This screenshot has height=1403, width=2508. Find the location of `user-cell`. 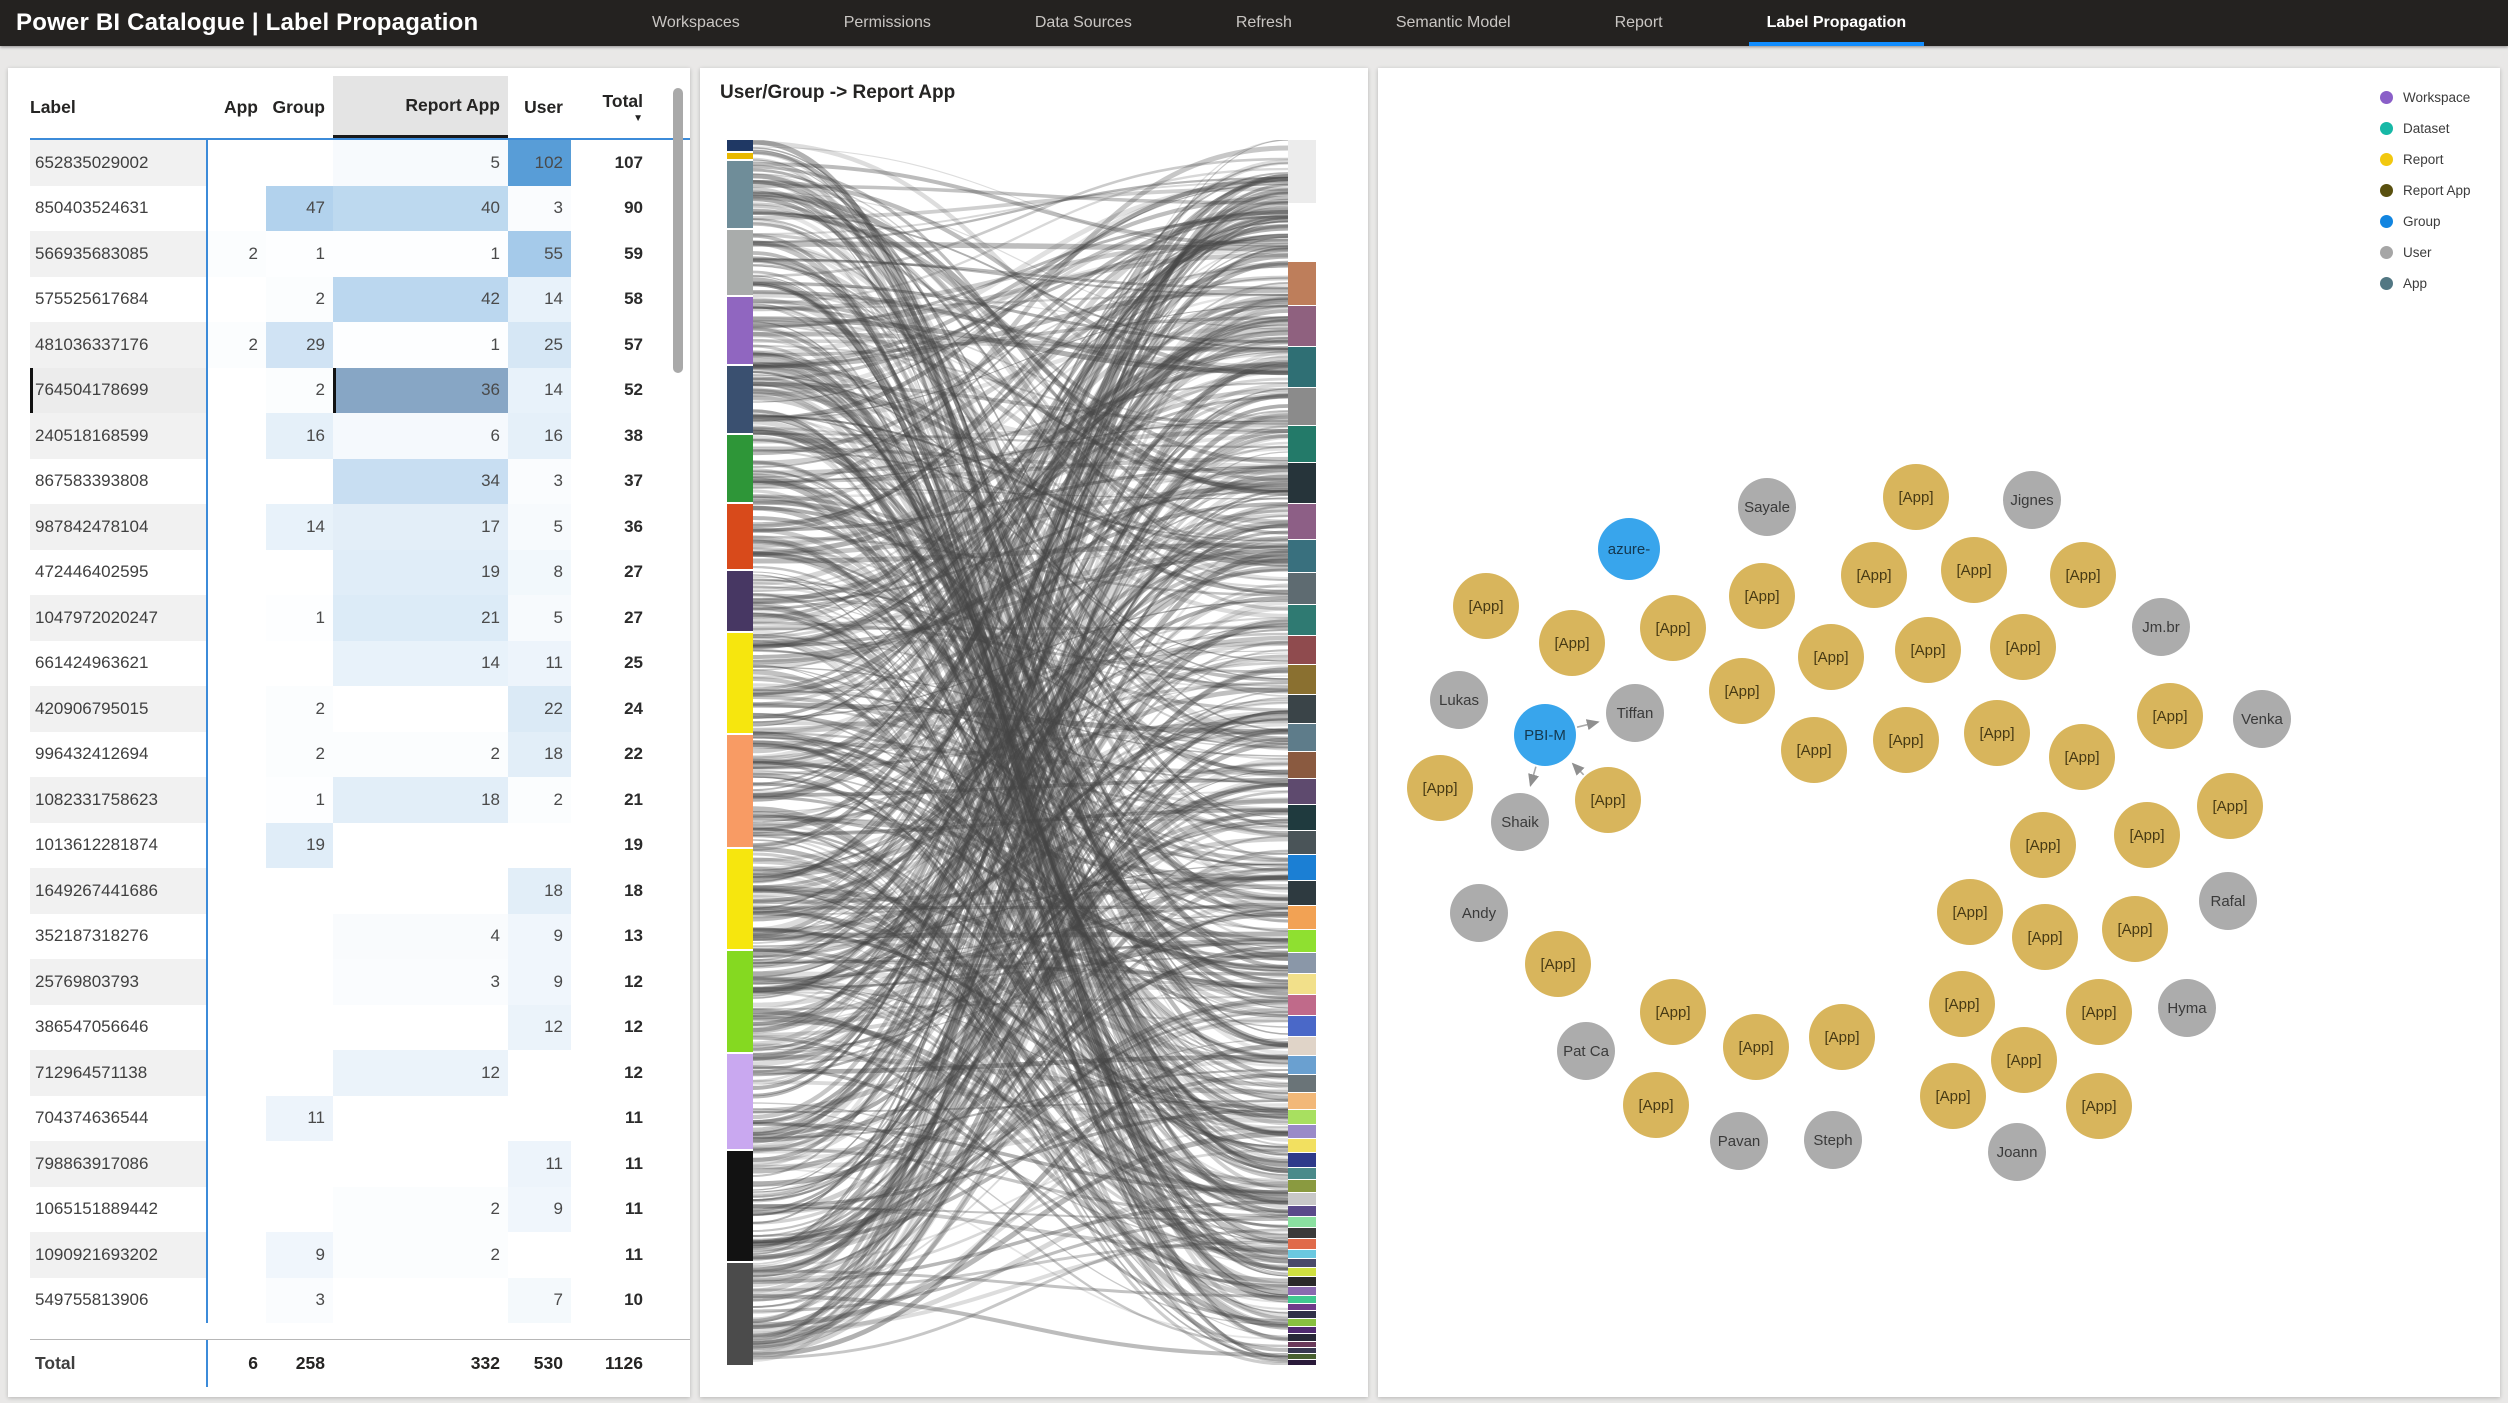

user-cell is located at coordinates (539, 1119).